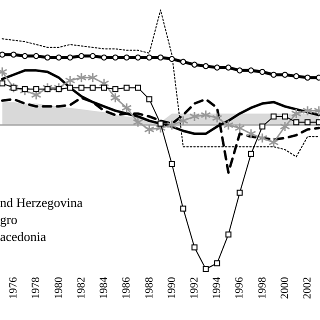 The height and width of the screenshot is (320, 320). Describe the element at coordinates (308, 288) in the screenshot. I see `x-tick-label: 2002` at that location.